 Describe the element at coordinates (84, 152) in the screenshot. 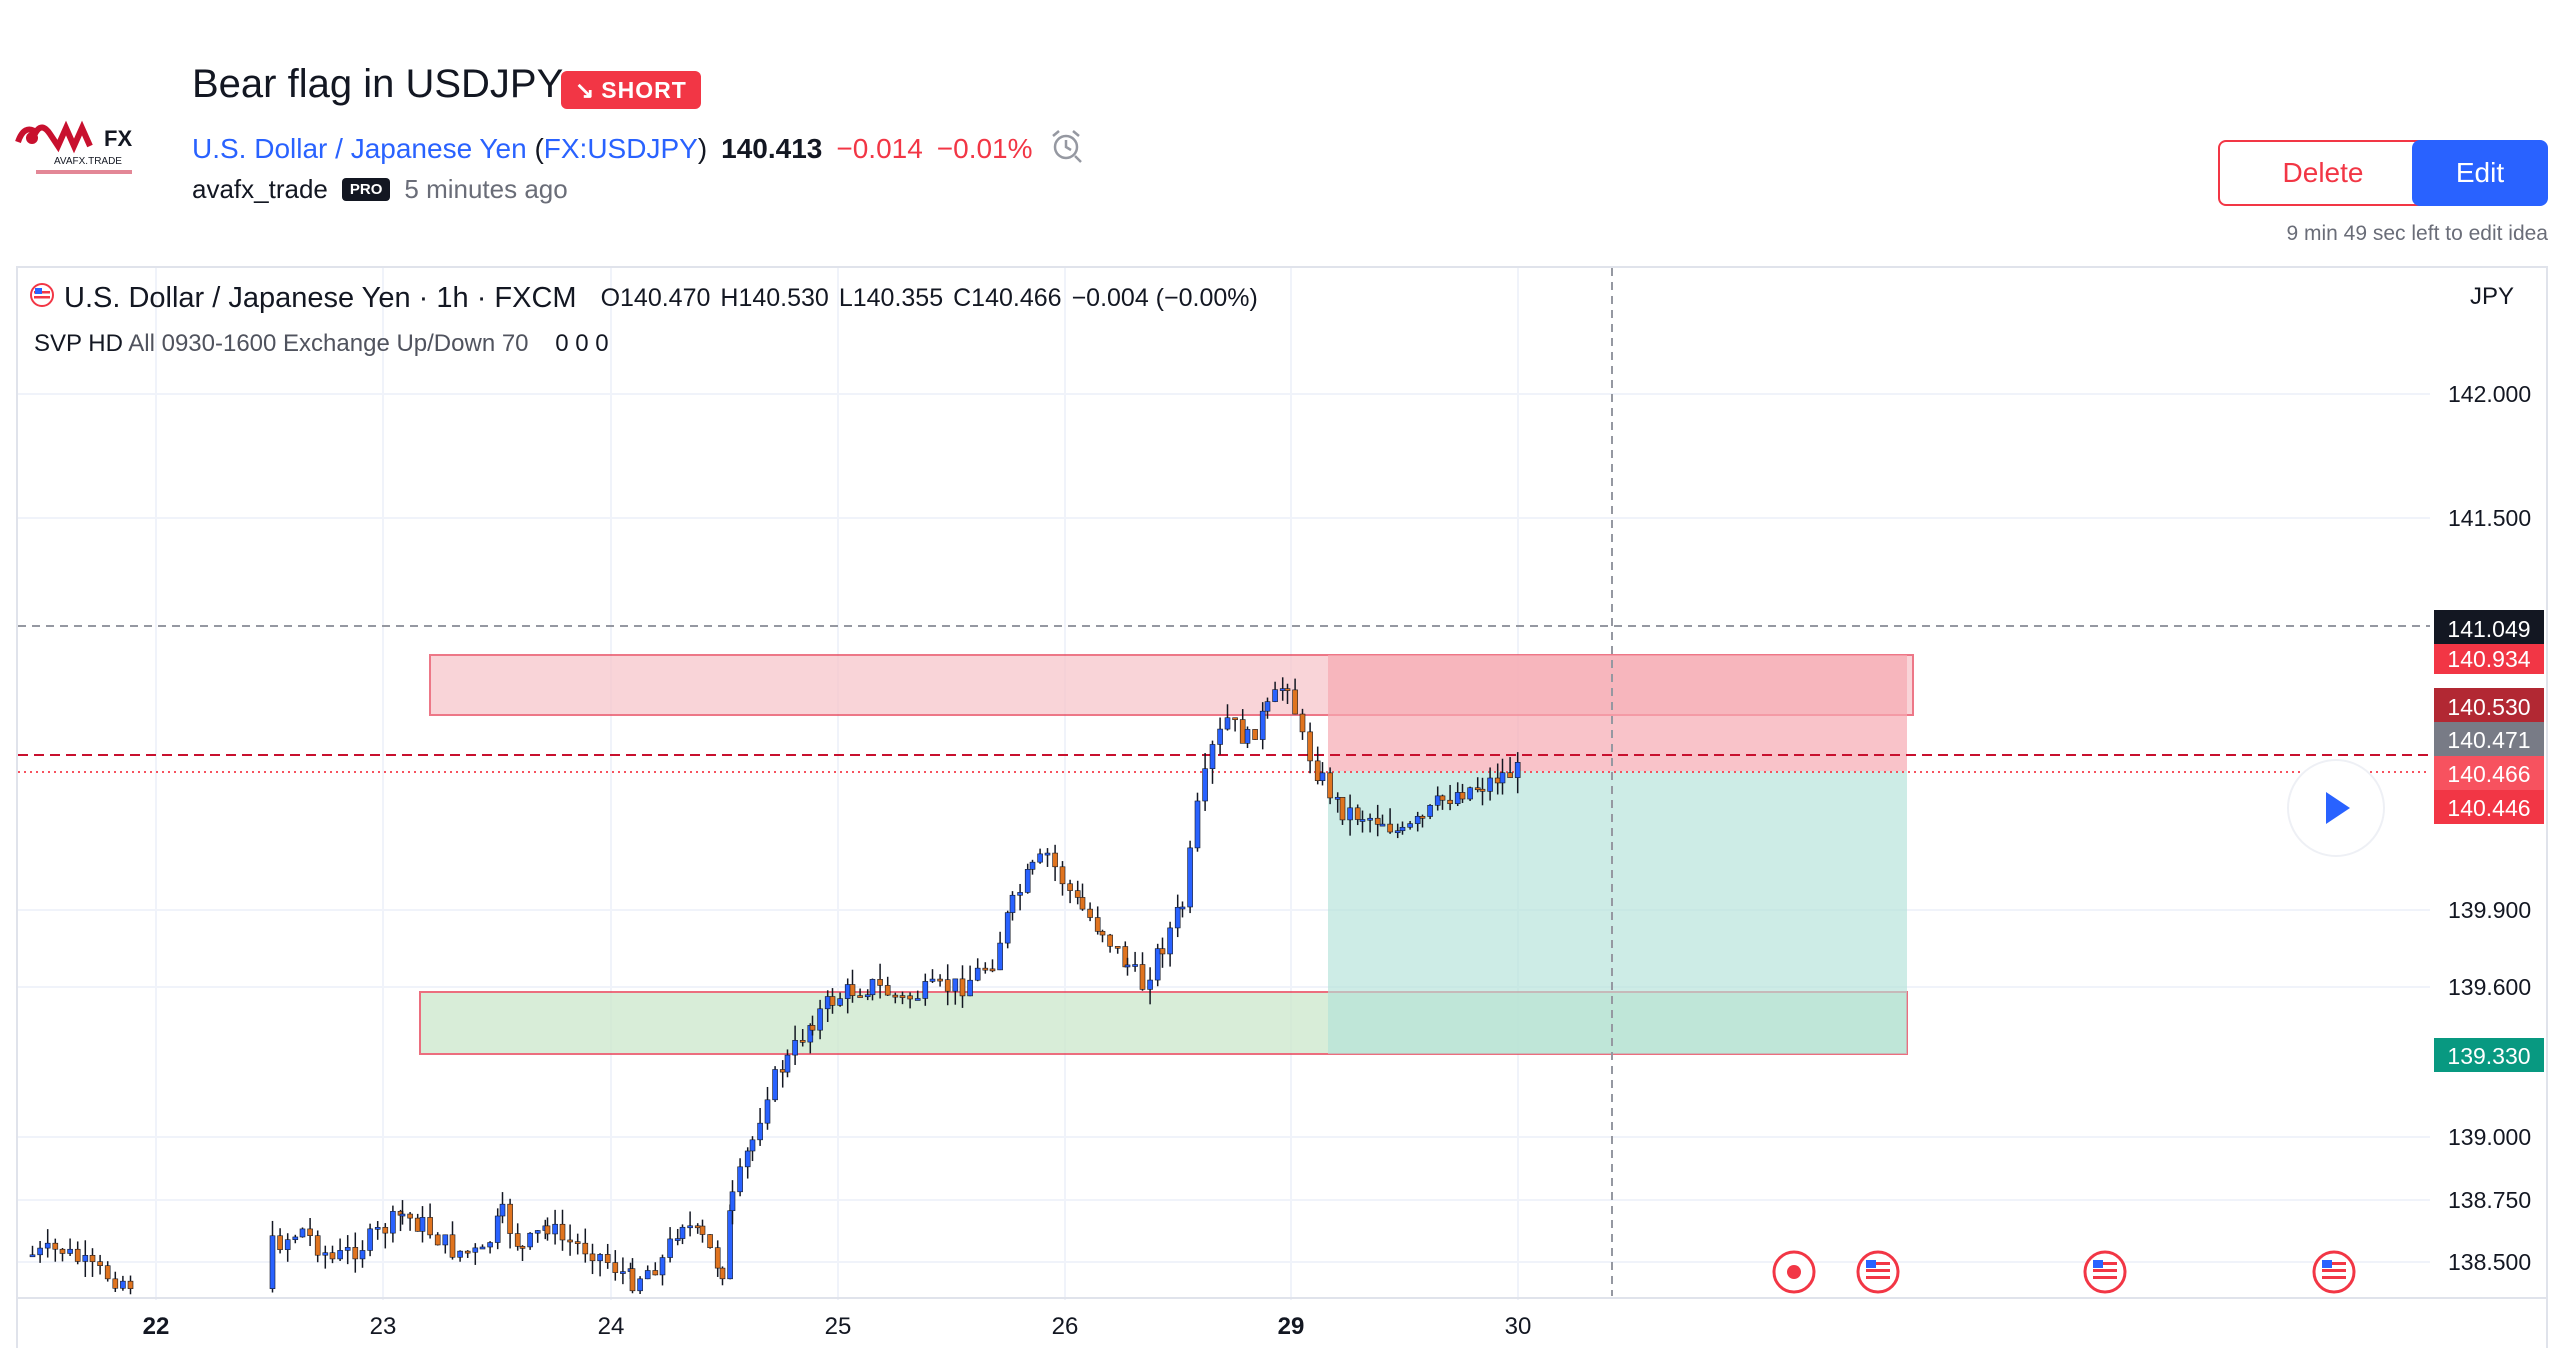

I see `avafx-logo: FX AVAFX.TRADE` at that location.